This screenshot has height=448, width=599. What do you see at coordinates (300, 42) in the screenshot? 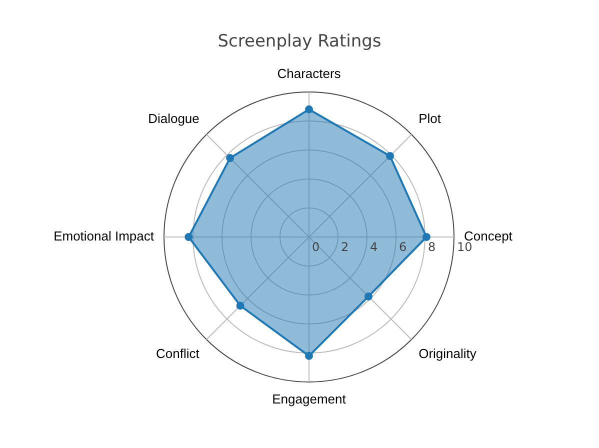
I see `chart-title: Screenplay Ratings` at bounding box center [300, 42].